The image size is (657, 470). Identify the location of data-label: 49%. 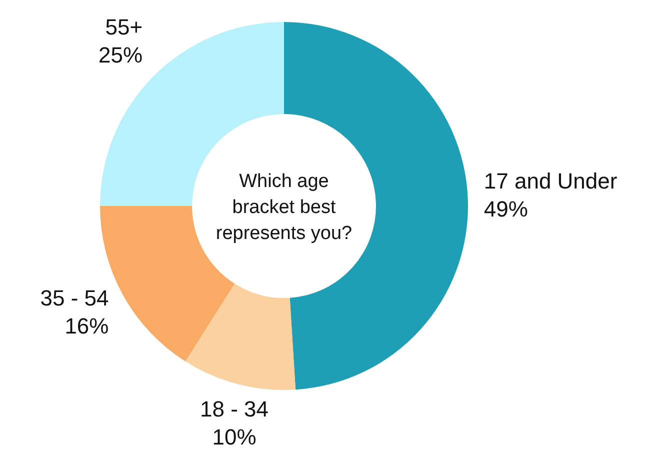
(506, 209).